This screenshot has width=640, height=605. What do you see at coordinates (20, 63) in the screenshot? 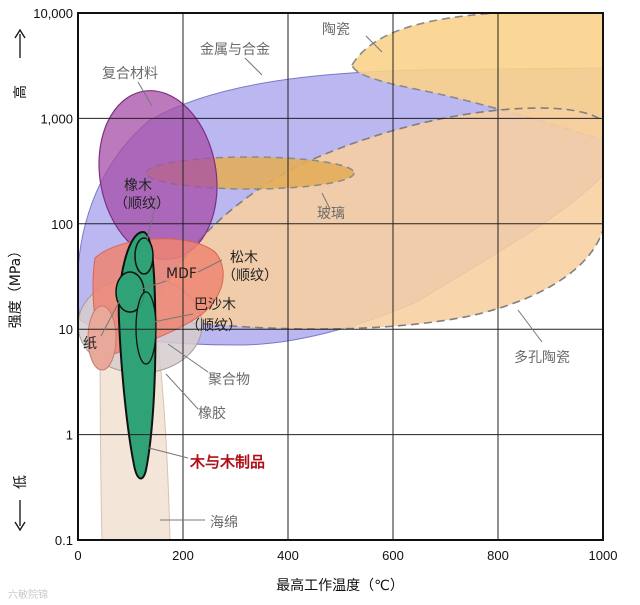
I see `y-high-indicator: 高` at bounding box center [20, 63].